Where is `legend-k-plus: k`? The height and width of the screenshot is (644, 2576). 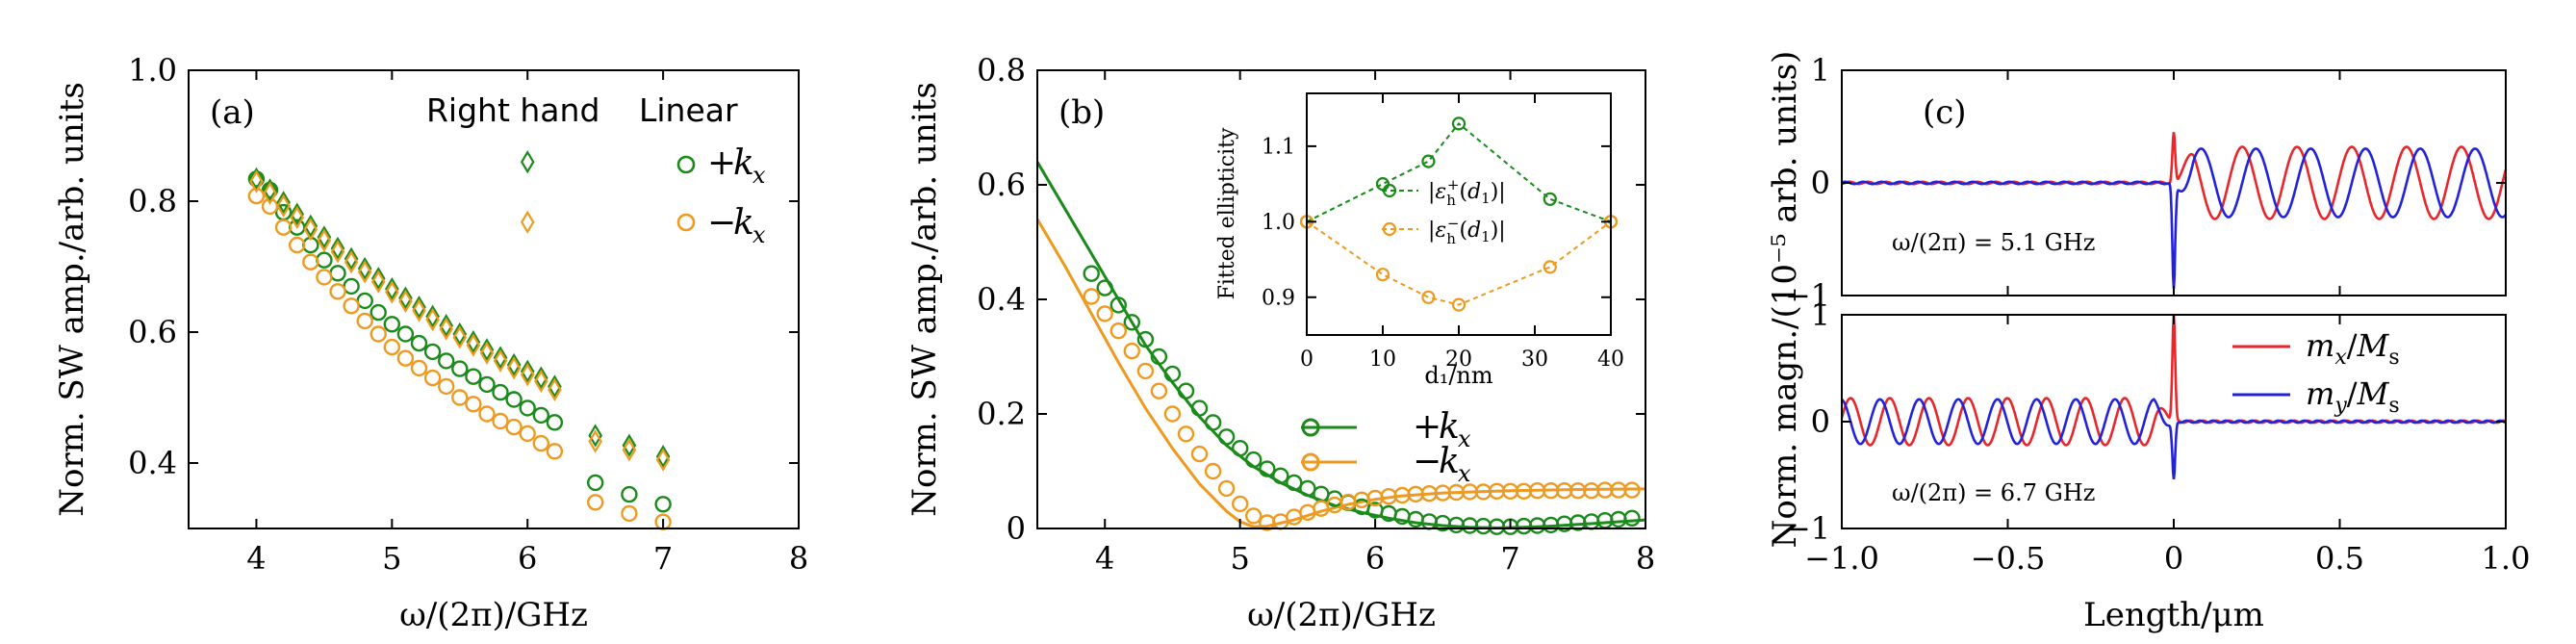
legend-k-plus: k is located at coordinates (743, 163).